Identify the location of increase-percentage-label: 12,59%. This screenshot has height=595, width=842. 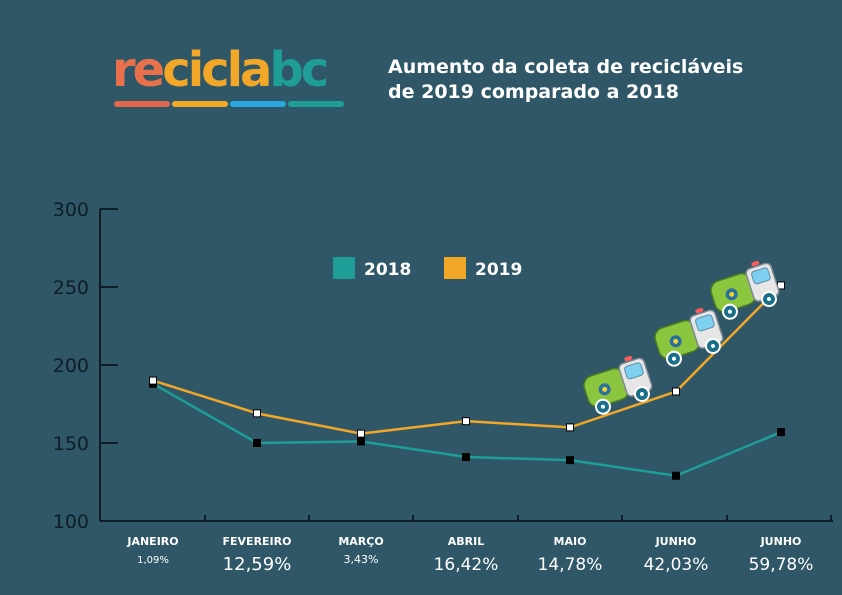
(257, 564).